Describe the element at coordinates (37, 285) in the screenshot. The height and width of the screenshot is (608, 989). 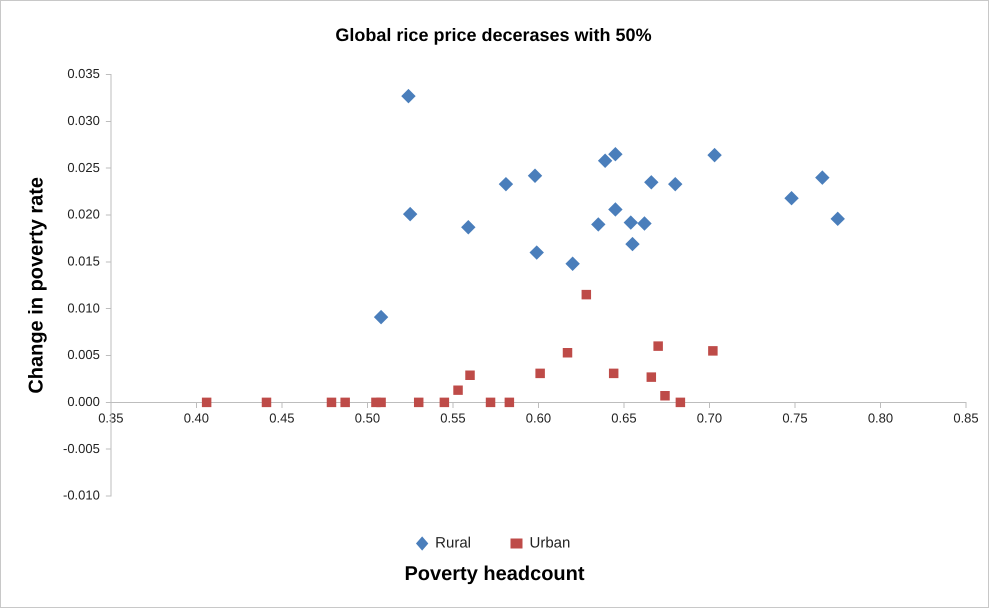
I see `y-axis-title: Change in poverty rate` at that location.